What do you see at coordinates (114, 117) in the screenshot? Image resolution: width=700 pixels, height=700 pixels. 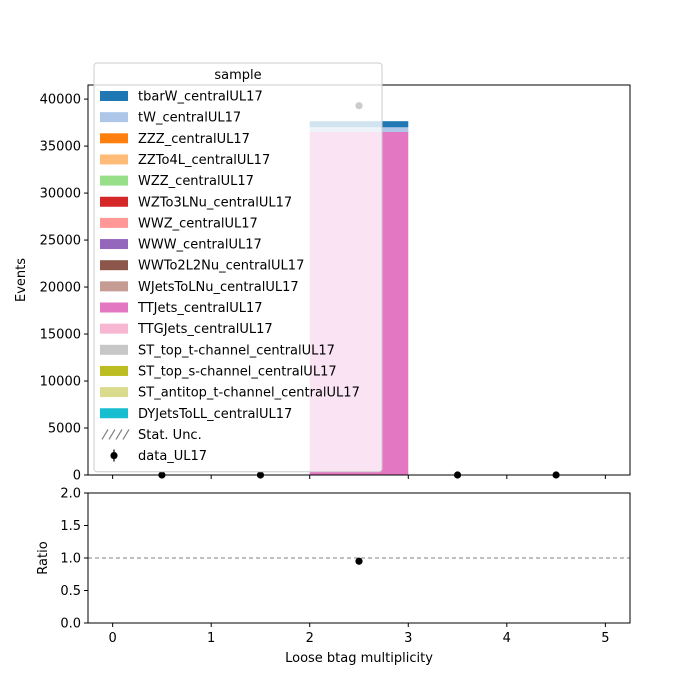 I see `legend-swatch-tw-centralul17` at bounding box center [114, 117].